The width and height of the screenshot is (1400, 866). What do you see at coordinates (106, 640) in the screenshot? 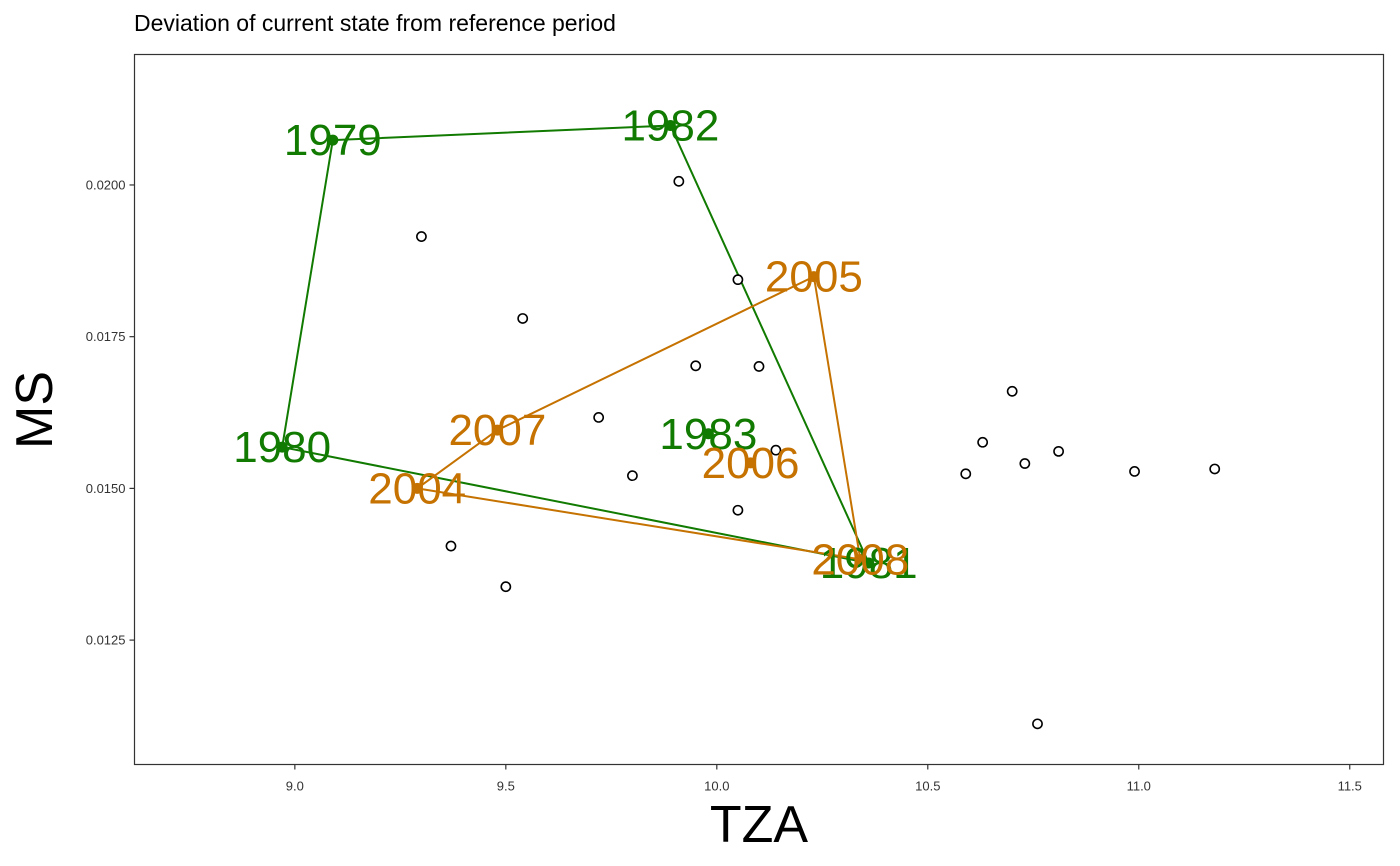
I see `y-tick-label: 0.0125` at bounding box center [106, 640].